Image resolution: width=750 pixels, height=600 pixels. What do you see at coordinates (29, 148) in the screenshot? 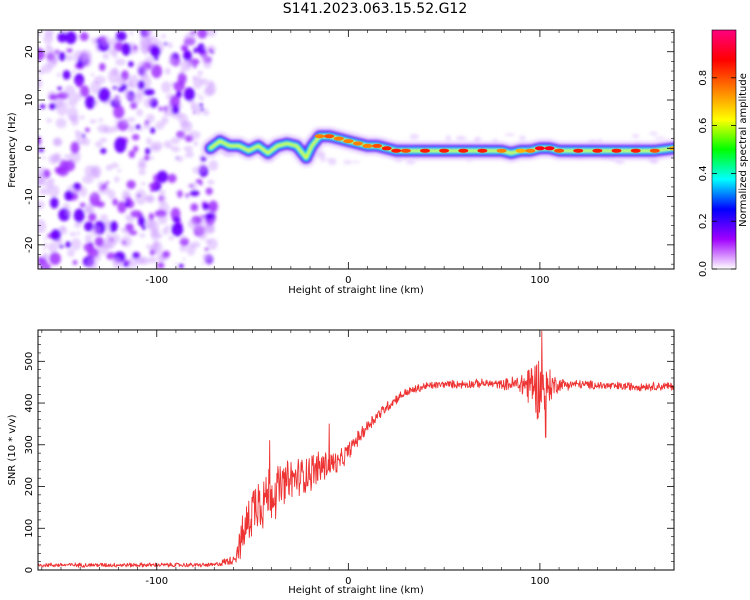
I see `spectrogram-y-tick-label: 0` at bounding box center [29, 148].